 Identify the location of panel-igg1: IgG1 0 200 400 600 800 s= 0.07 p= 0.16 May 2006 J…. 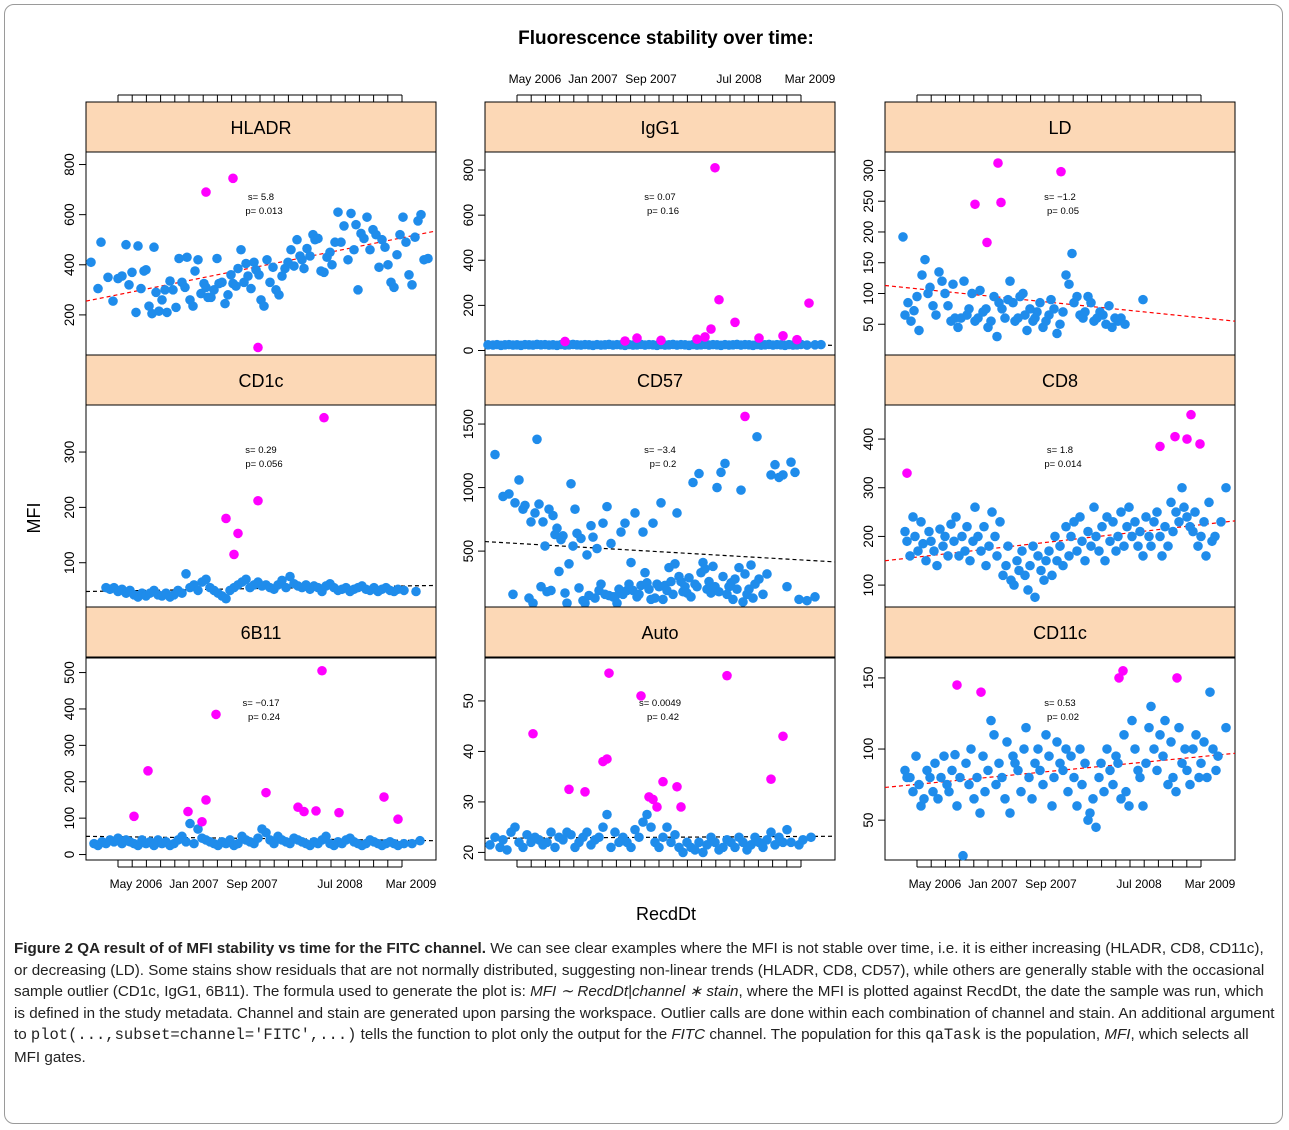
(648, 214).